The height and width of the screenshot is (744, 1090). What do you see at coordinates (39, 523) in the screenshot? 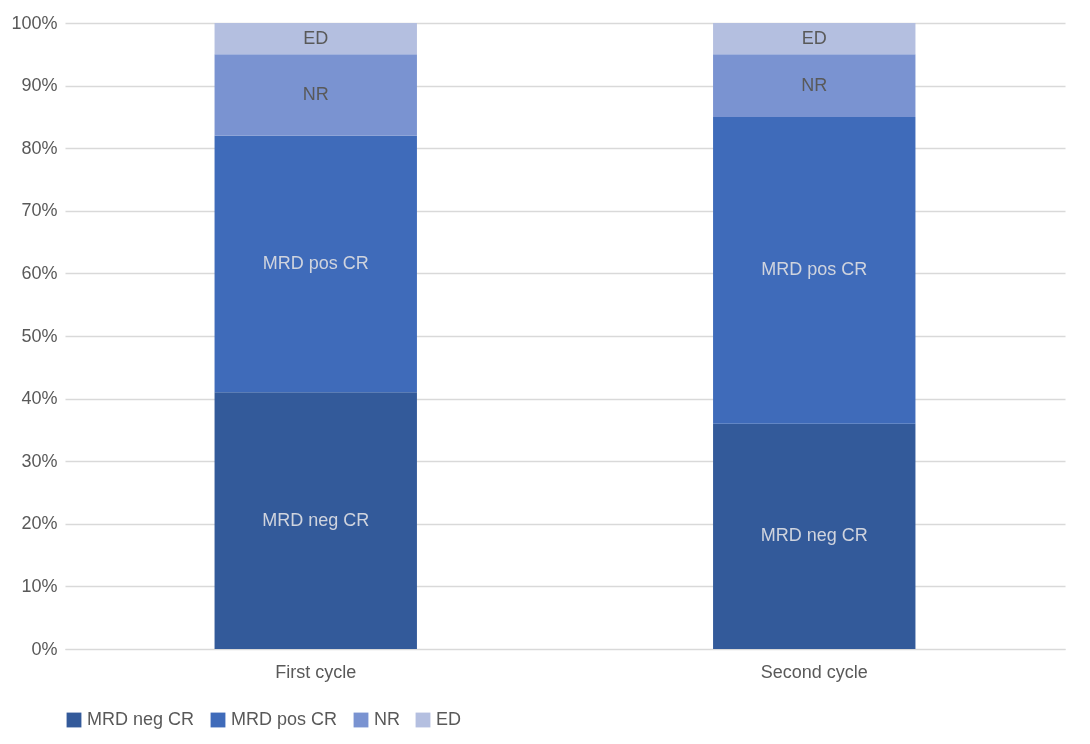
I see `y-tick-label: 20%` at bounding box center [39, 523].